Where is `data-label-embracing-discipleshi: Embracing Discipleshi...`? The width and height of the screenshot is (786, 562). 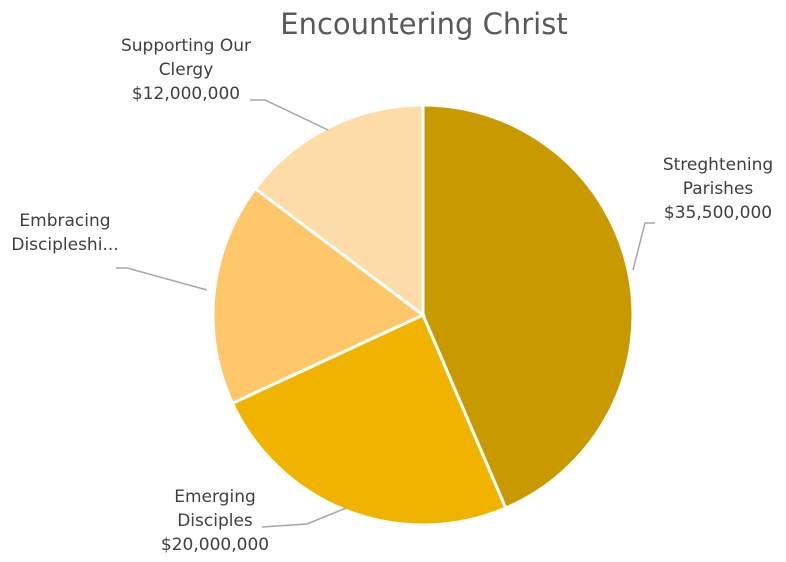
data-label-embracing-discipleshi: Embracing Discipleshi... is located at coordinates (64, 233).